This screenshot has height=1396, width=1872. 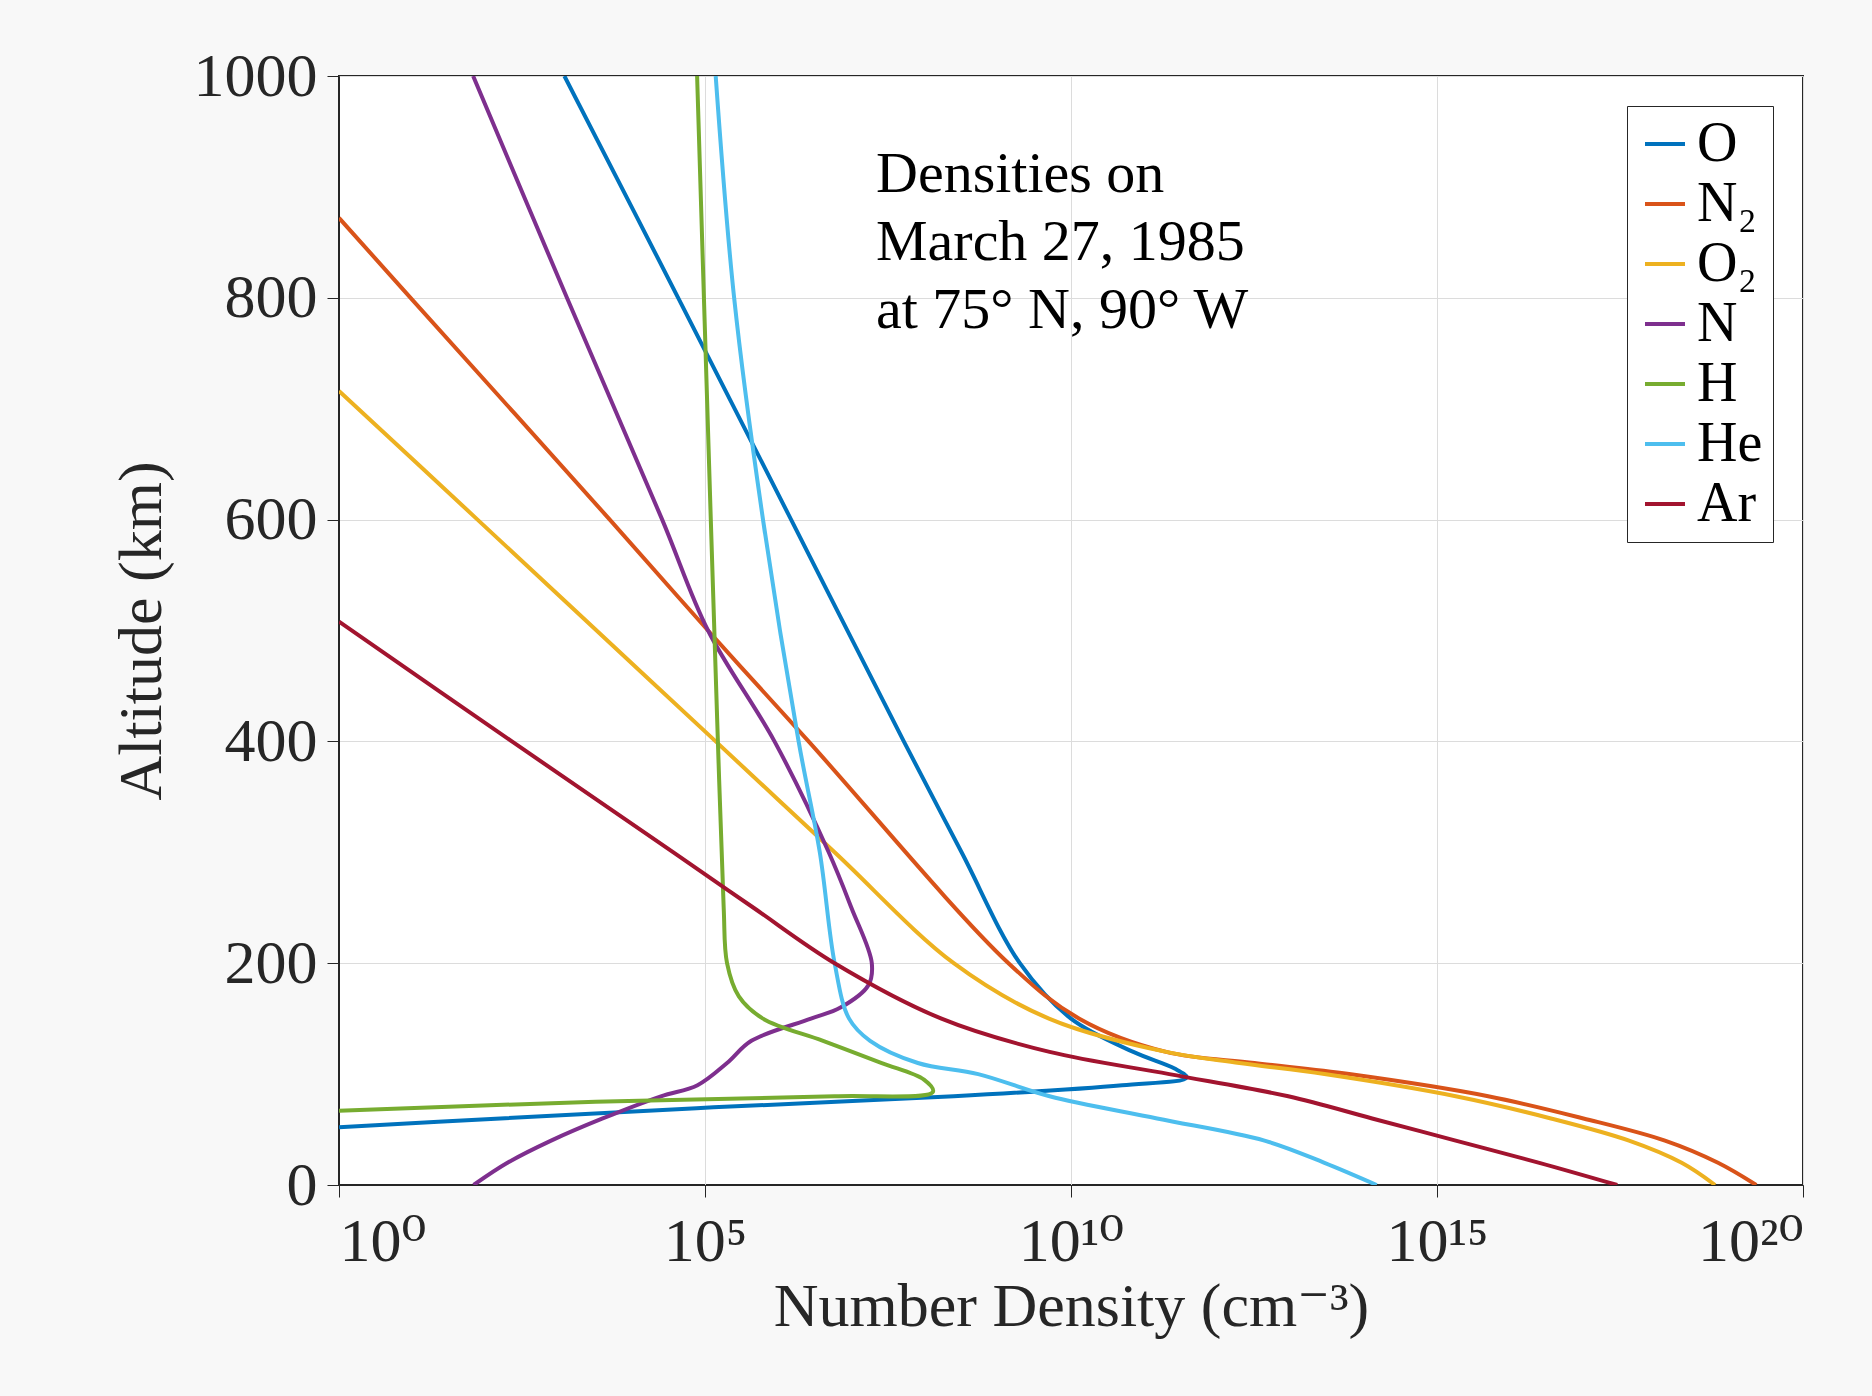 I want to click on y-tick-label: 400, so click(x=271, y=739).